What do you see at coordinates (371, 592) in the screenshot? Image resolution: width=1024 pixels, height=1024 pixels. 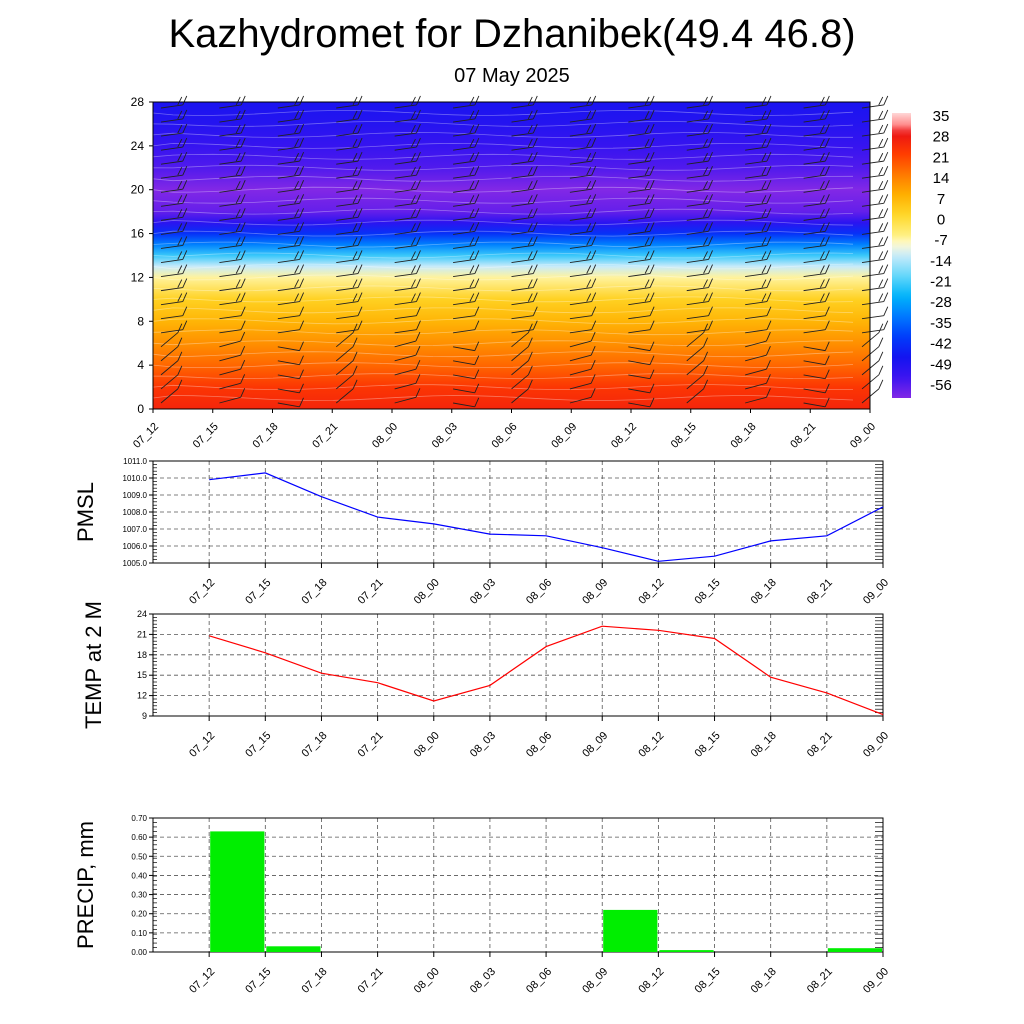 I see `x-tick-label: 07_21` at bounding box center [371, 592].